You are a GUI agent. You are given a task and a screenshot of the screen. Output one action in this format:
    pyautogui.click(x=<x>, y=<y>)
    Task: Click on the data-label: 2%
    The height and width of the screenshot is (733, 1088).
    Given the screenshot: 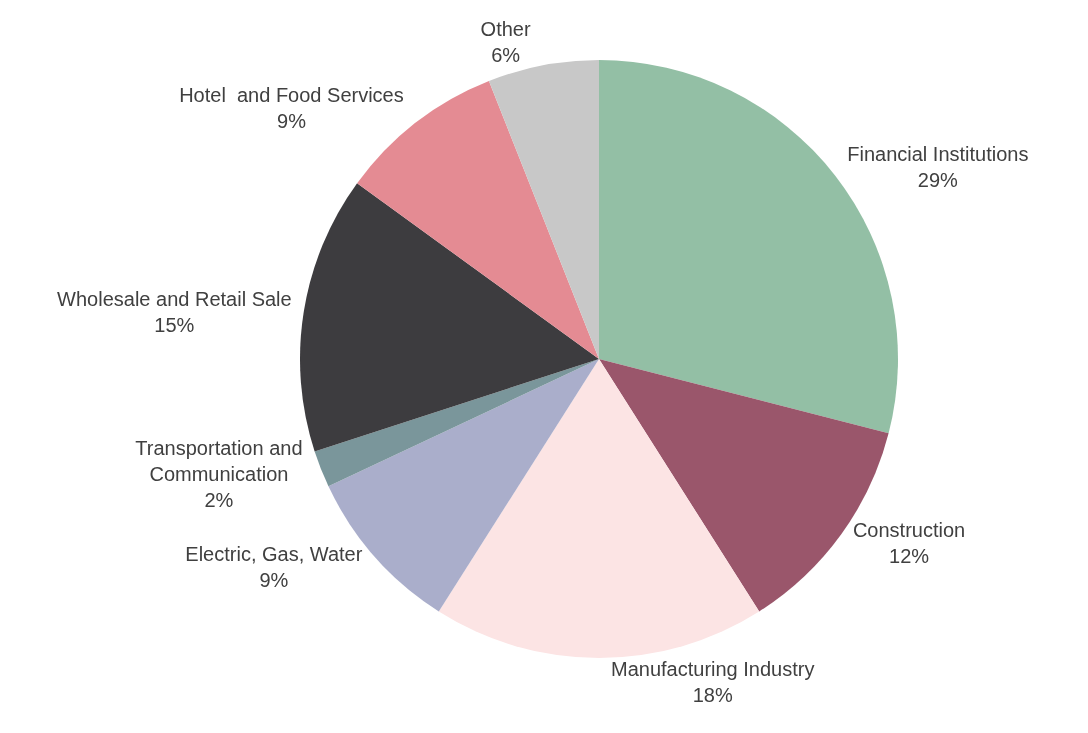 What is the action you would take?
    pyautogui.click(x=219, y=500)
    